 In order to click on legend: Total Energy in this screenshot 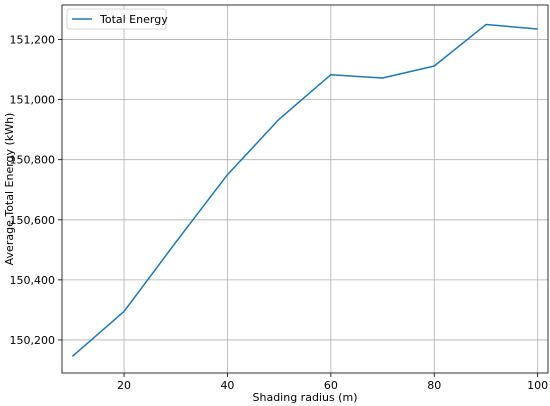, I will do `click(117, 19)`.